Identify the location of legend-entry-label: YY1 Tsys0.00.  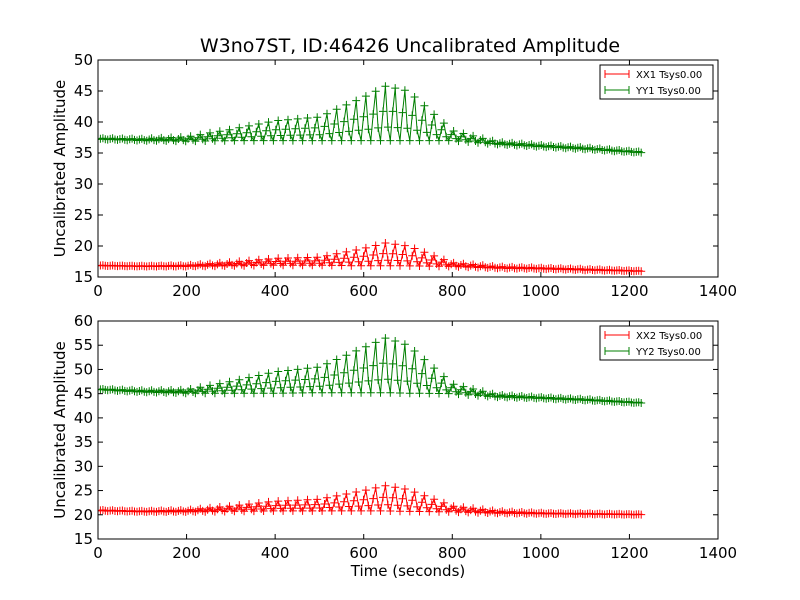
(668, 91).